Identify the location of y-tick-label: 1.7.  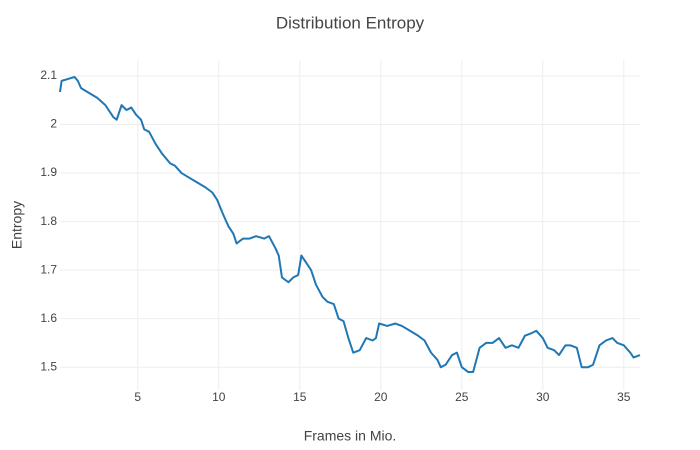
(48, 269).